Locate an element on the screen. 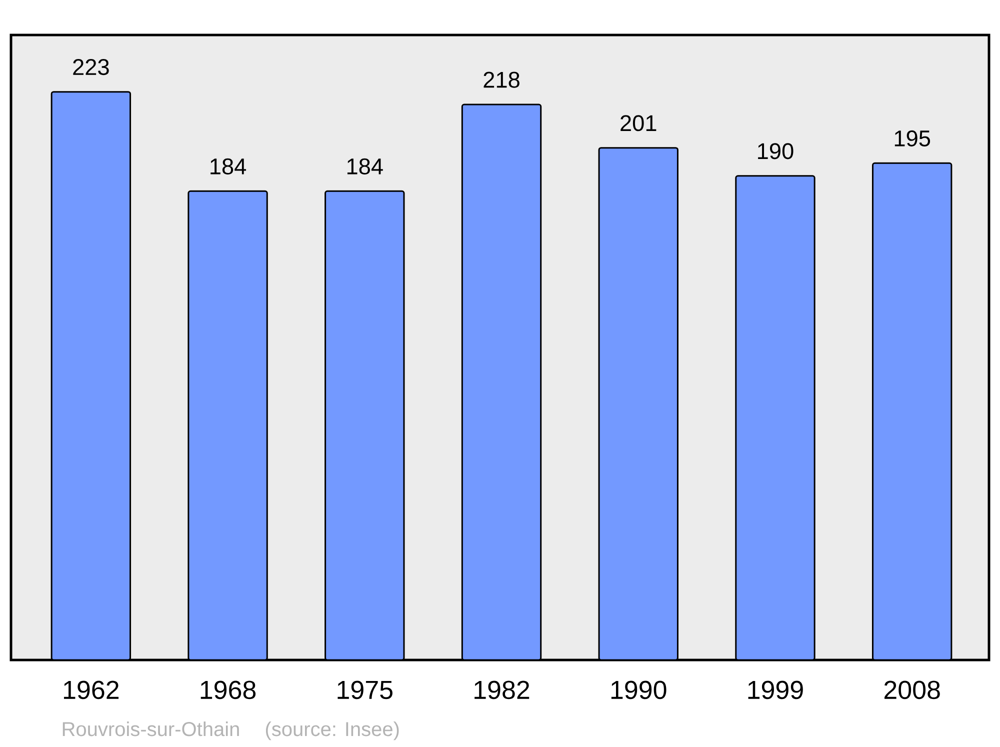 This screenshot has width=1000, height=747. data-label: 223 is located at coordinates (91, 67).